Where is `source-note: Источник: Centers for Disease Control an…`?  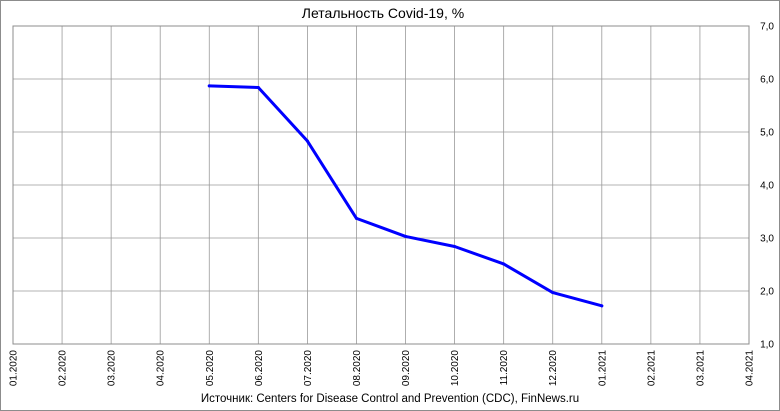 source-note: Источник: Centers for Disease Control an… is located at coordinates (390, 399).